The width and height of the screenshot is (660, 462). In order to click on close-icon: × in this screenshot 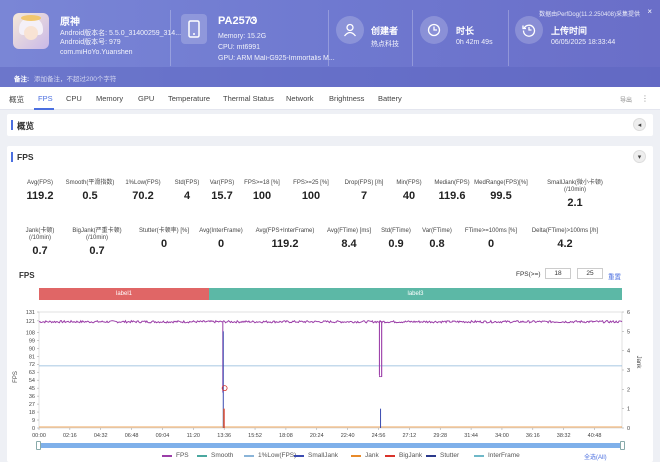, I will do `click(649, 11)`.